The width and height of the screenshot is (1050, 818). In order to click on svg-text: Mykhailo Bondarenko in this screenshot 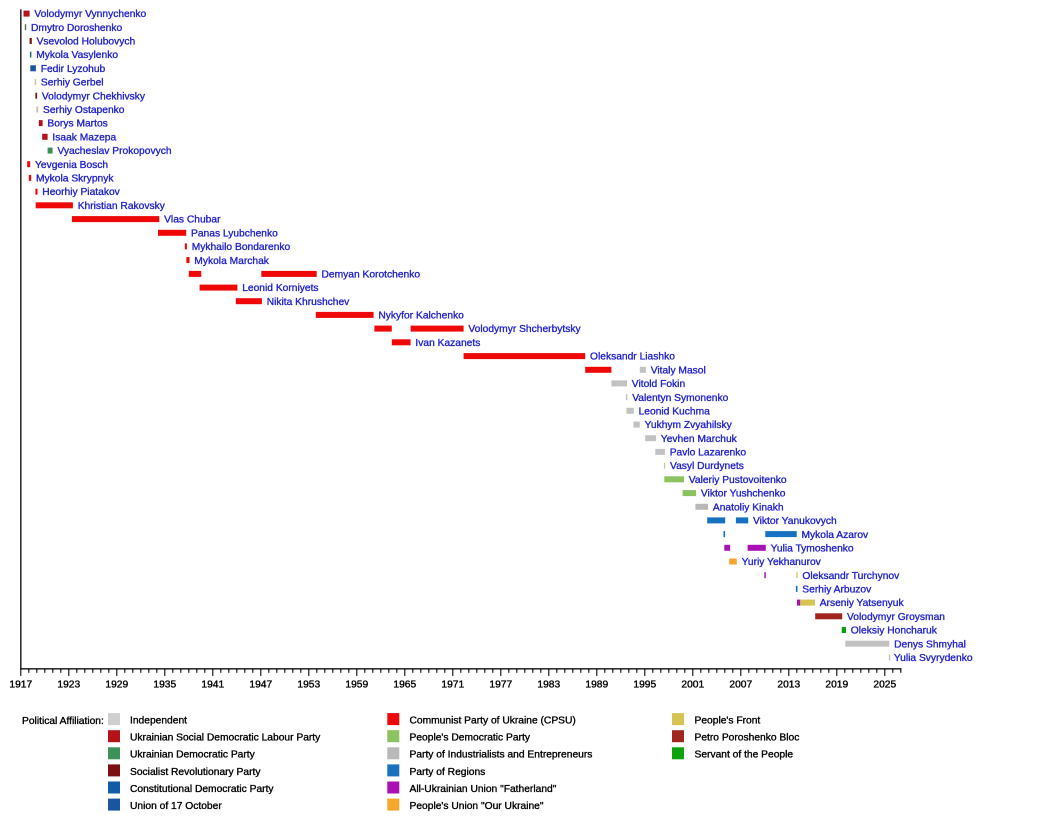, I will do `click(241, 247)`.